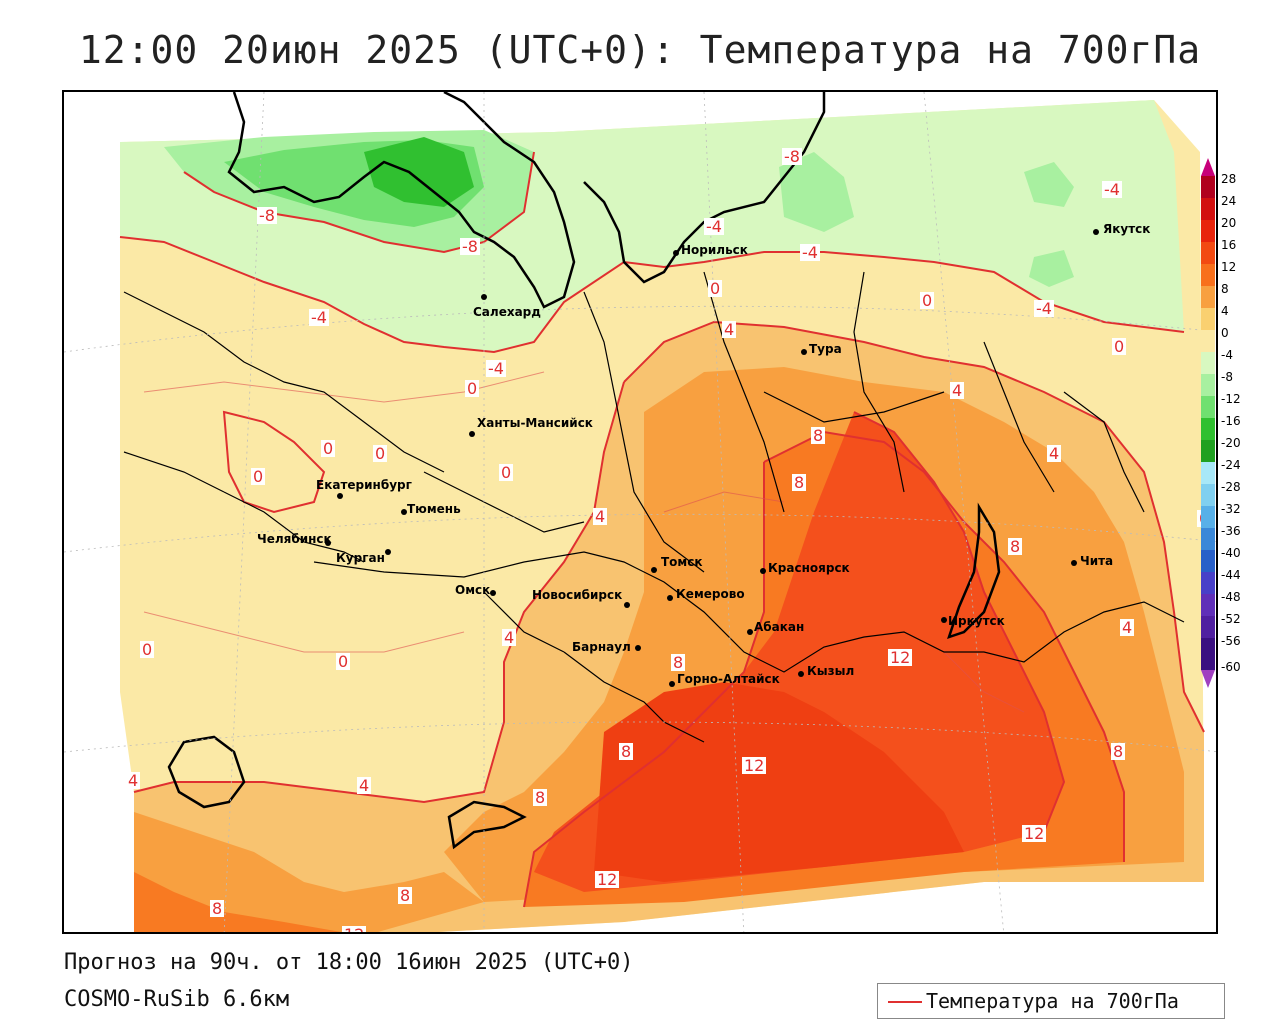  Describe the element at coordinates (809, 568) in the screenshot. I see `city-label: Красноярск` at that location.